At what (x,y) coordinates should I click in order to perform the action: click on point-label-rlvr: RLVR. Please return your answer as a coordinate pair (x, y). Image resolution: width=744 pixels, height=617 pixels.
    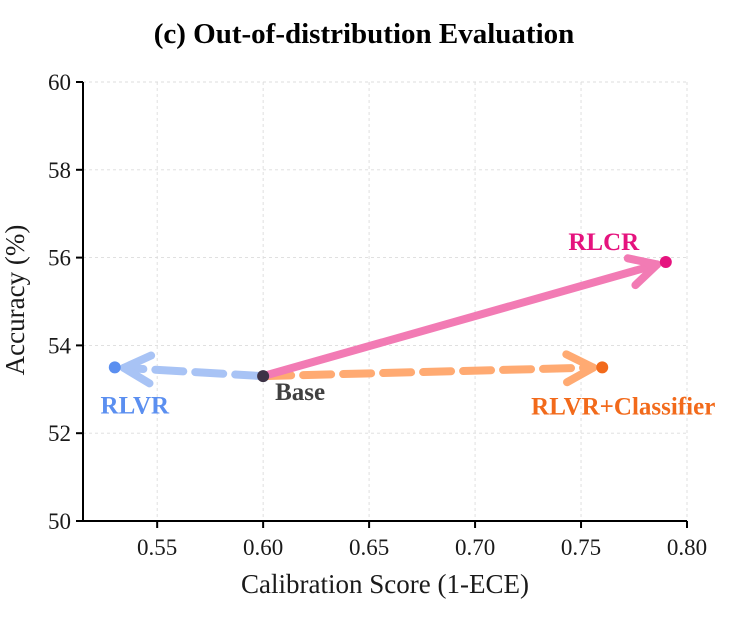
    Looking at the image, I should click on (135, 405).